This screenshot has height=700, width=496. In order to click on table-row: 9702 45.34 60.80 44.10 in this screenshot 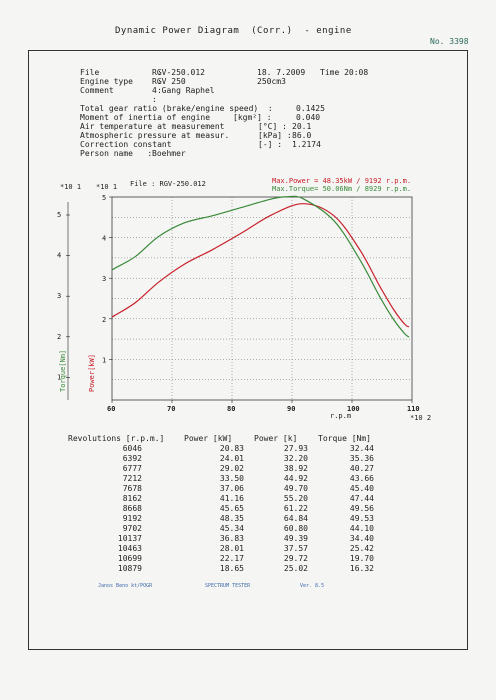, I will do `click(226, 529)`.